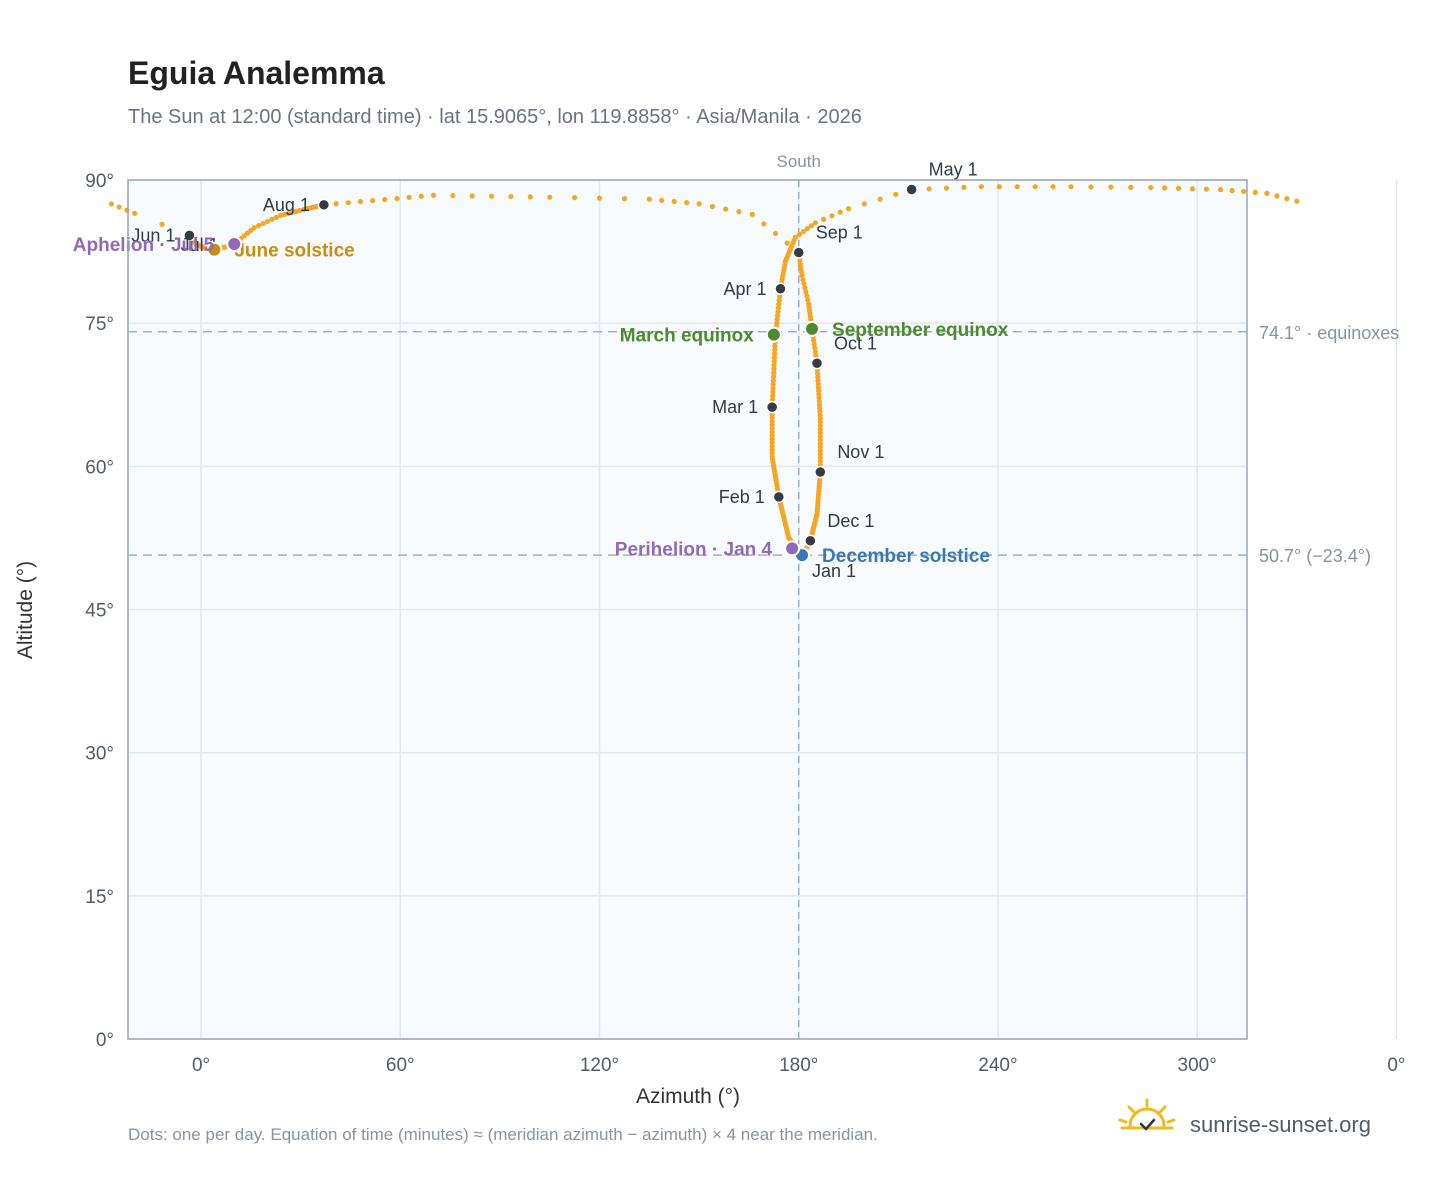 The image size is (1448, 1188). Describe the element at coordinates (286, 205) in the screenshot. I see `month-label: Aug 1` at that location.